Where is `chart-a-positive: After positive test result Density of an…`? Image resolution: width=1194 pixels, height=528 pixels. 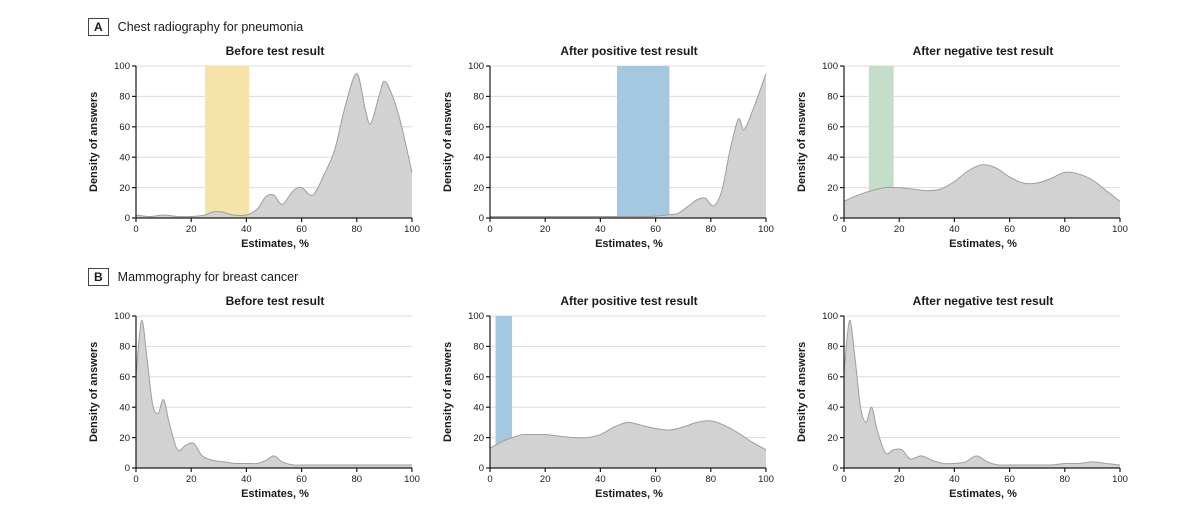
chart-a-positive: After positive test result Density of an… is located at coordinates (610, 147).